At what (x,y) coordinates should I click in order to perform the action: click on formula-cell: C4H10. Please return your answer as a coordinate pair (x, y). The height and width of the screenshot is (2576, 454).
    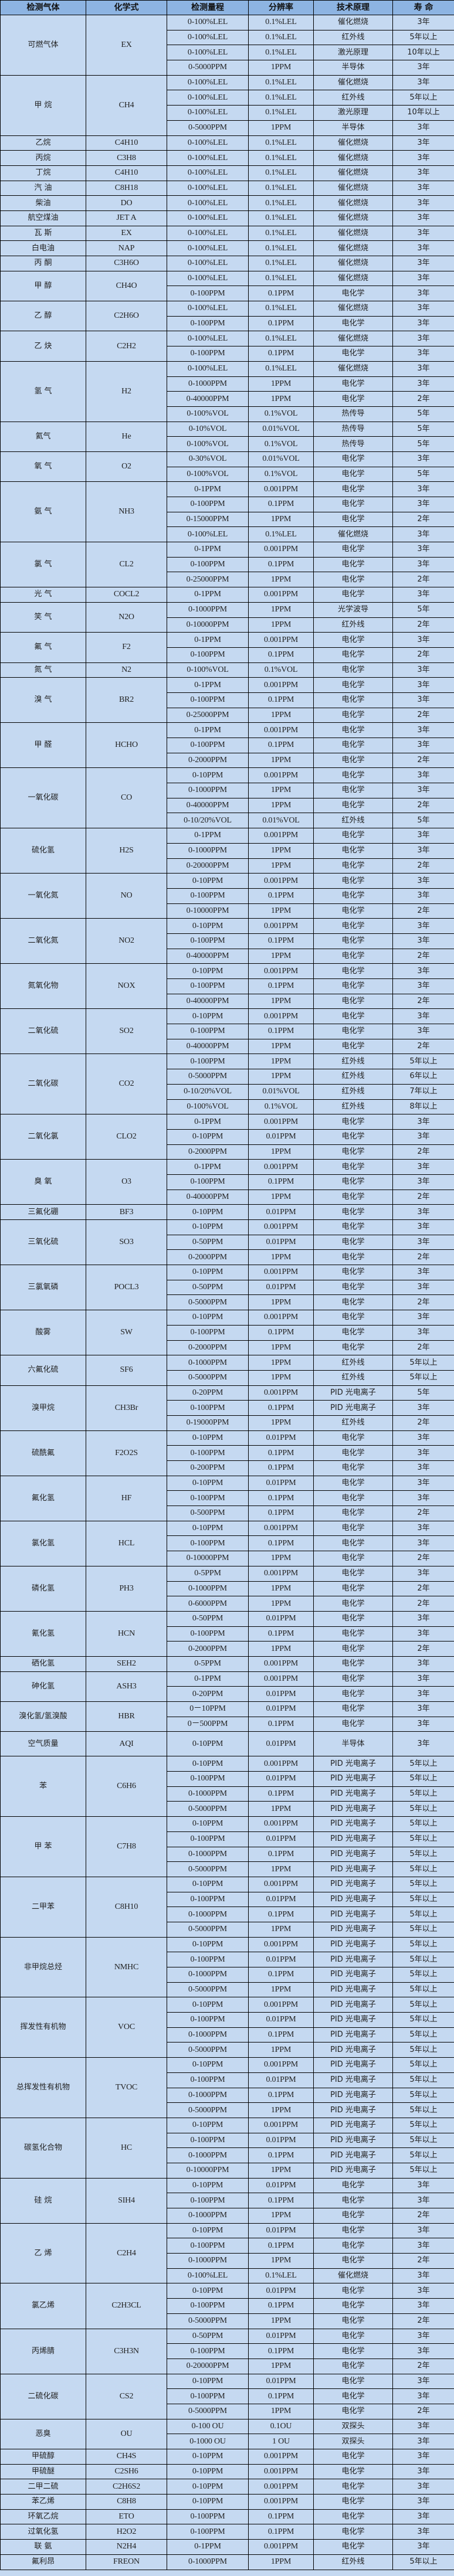
    Looking at the image, I should click on (126, 143).